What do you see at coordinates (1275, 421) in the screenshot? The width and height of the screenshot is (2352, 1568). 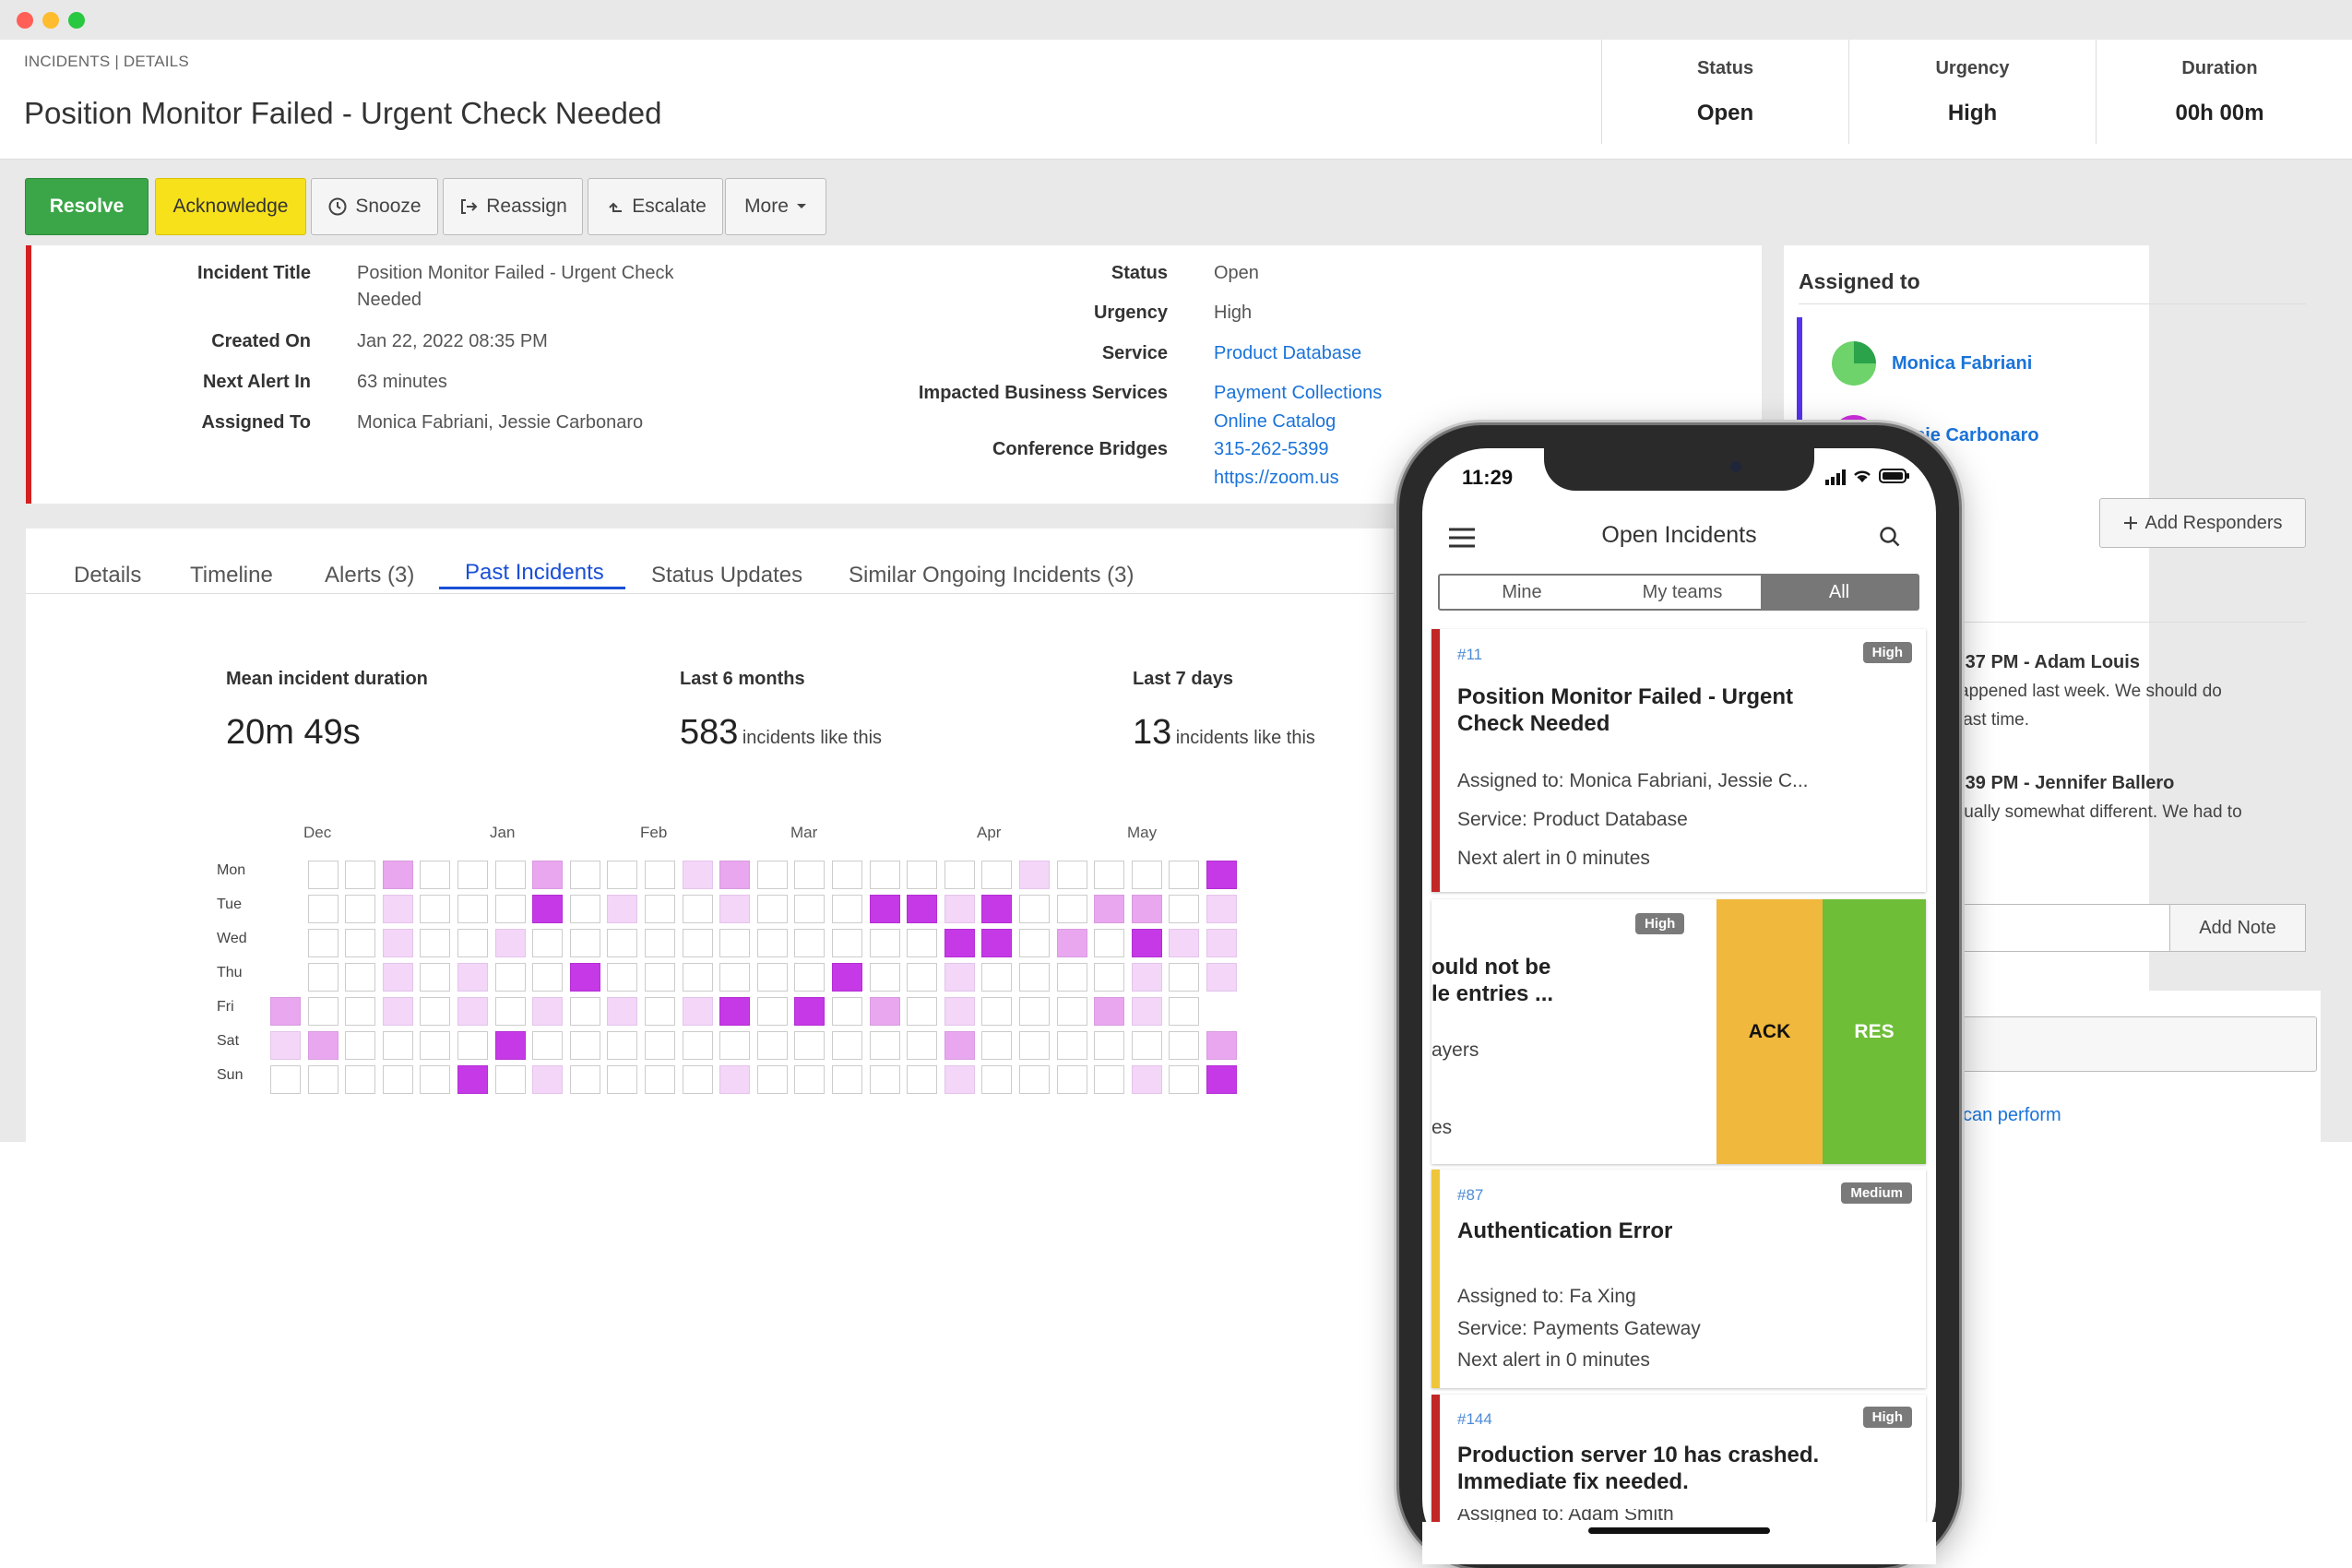 I see `impacted-service-link: Online Catalog` at bounding box center [1275, 421].